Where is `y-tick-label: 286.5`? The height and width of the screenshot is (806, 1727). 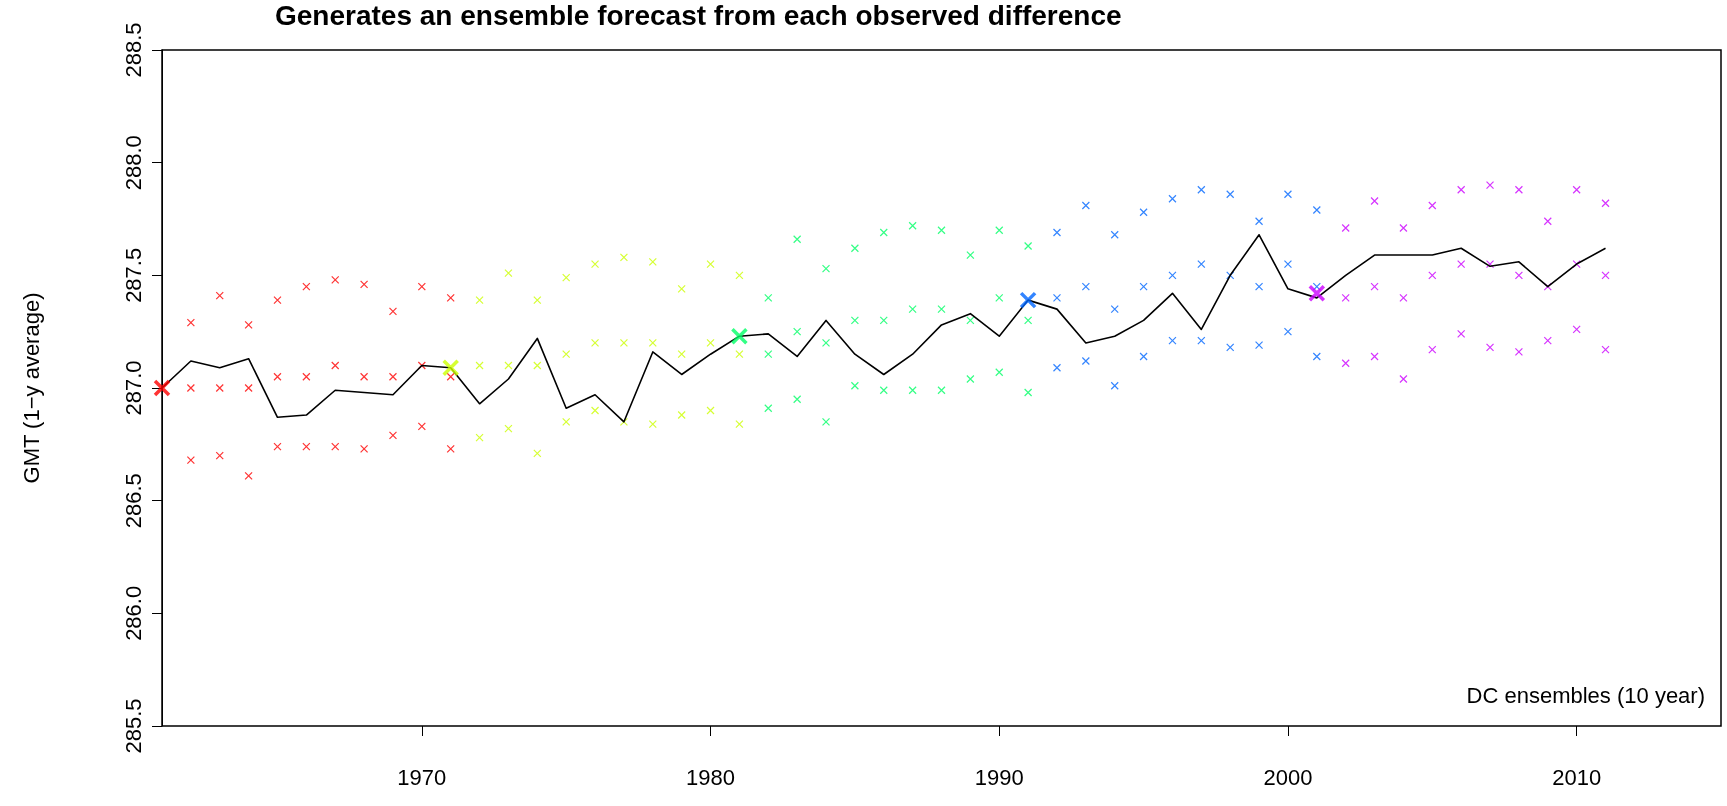
y-tick-label: 286.5 is located at coordinates (133, 501).